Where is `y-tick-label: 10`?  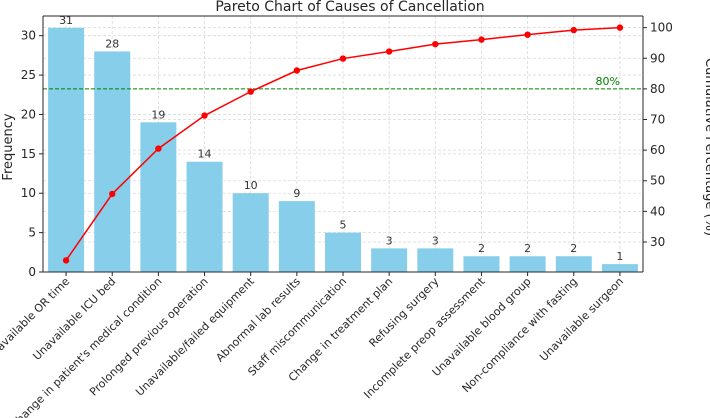
y-tick-label: 10 is located at coordinates (28, 193).